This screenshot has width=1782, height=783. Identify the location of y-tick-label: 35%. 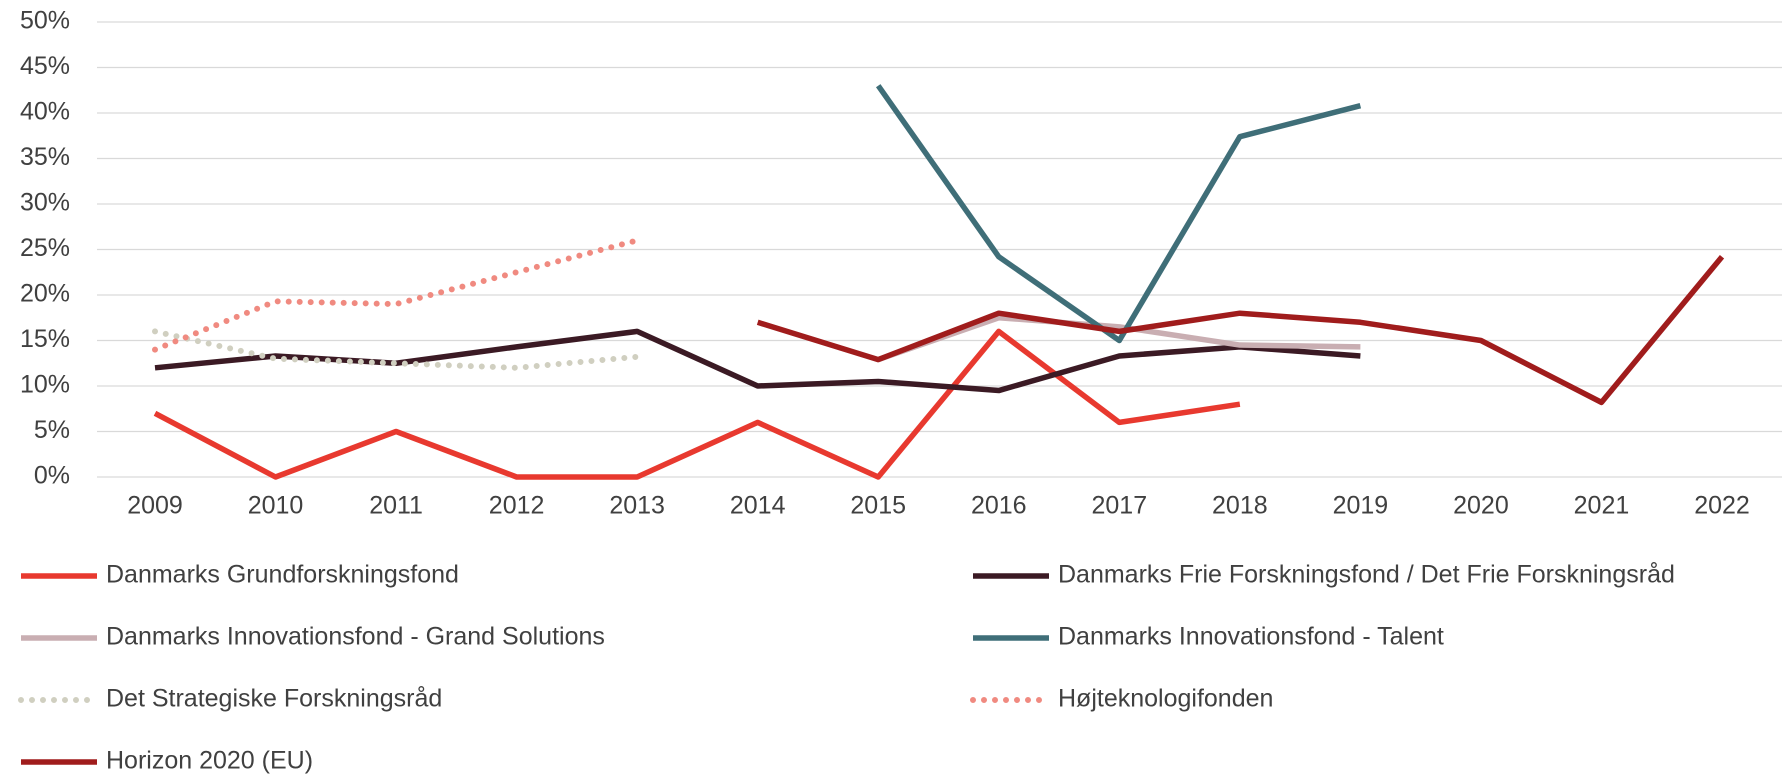
(45, 157).